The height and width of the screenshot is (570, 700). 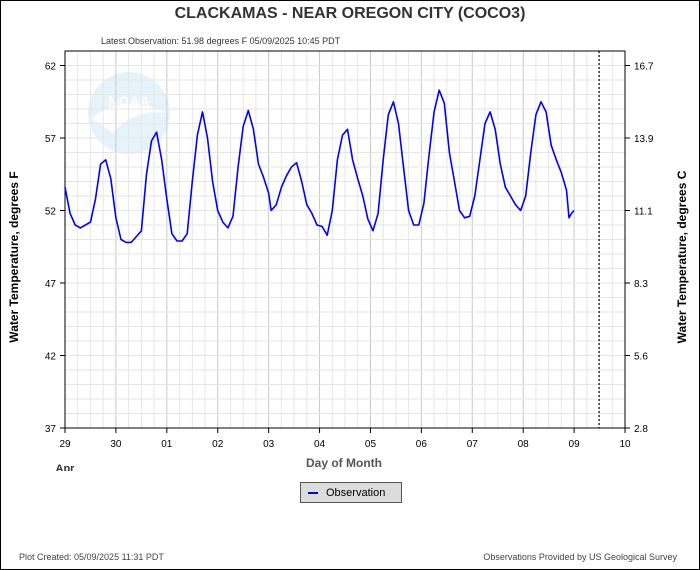 I want to click on y-tick-label-left: 62, so click(x=51, y=67).